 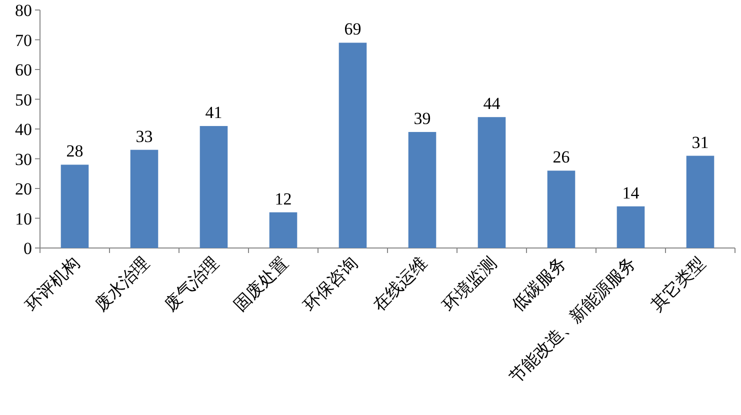 I want to click on y-tick-label: 70, so click(x=23, y=40).